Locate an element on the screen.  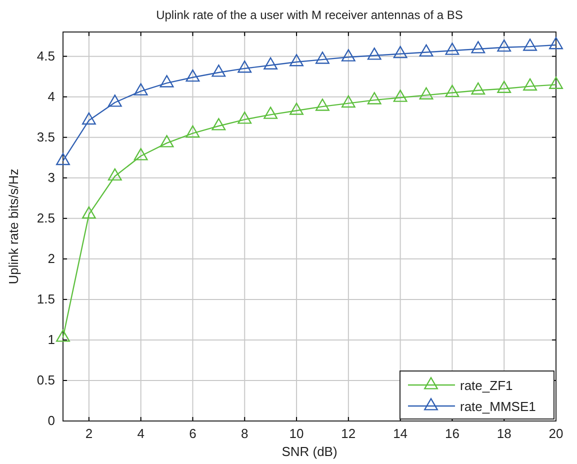
x-tick-label: 4 is located at coordinates (140, 434).